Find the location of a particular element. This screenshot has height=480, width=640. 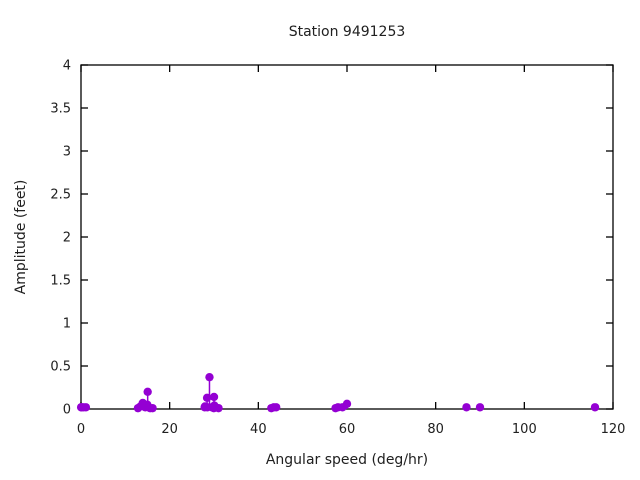

x-tick-label: 80 is located at coordinates (435, 429).